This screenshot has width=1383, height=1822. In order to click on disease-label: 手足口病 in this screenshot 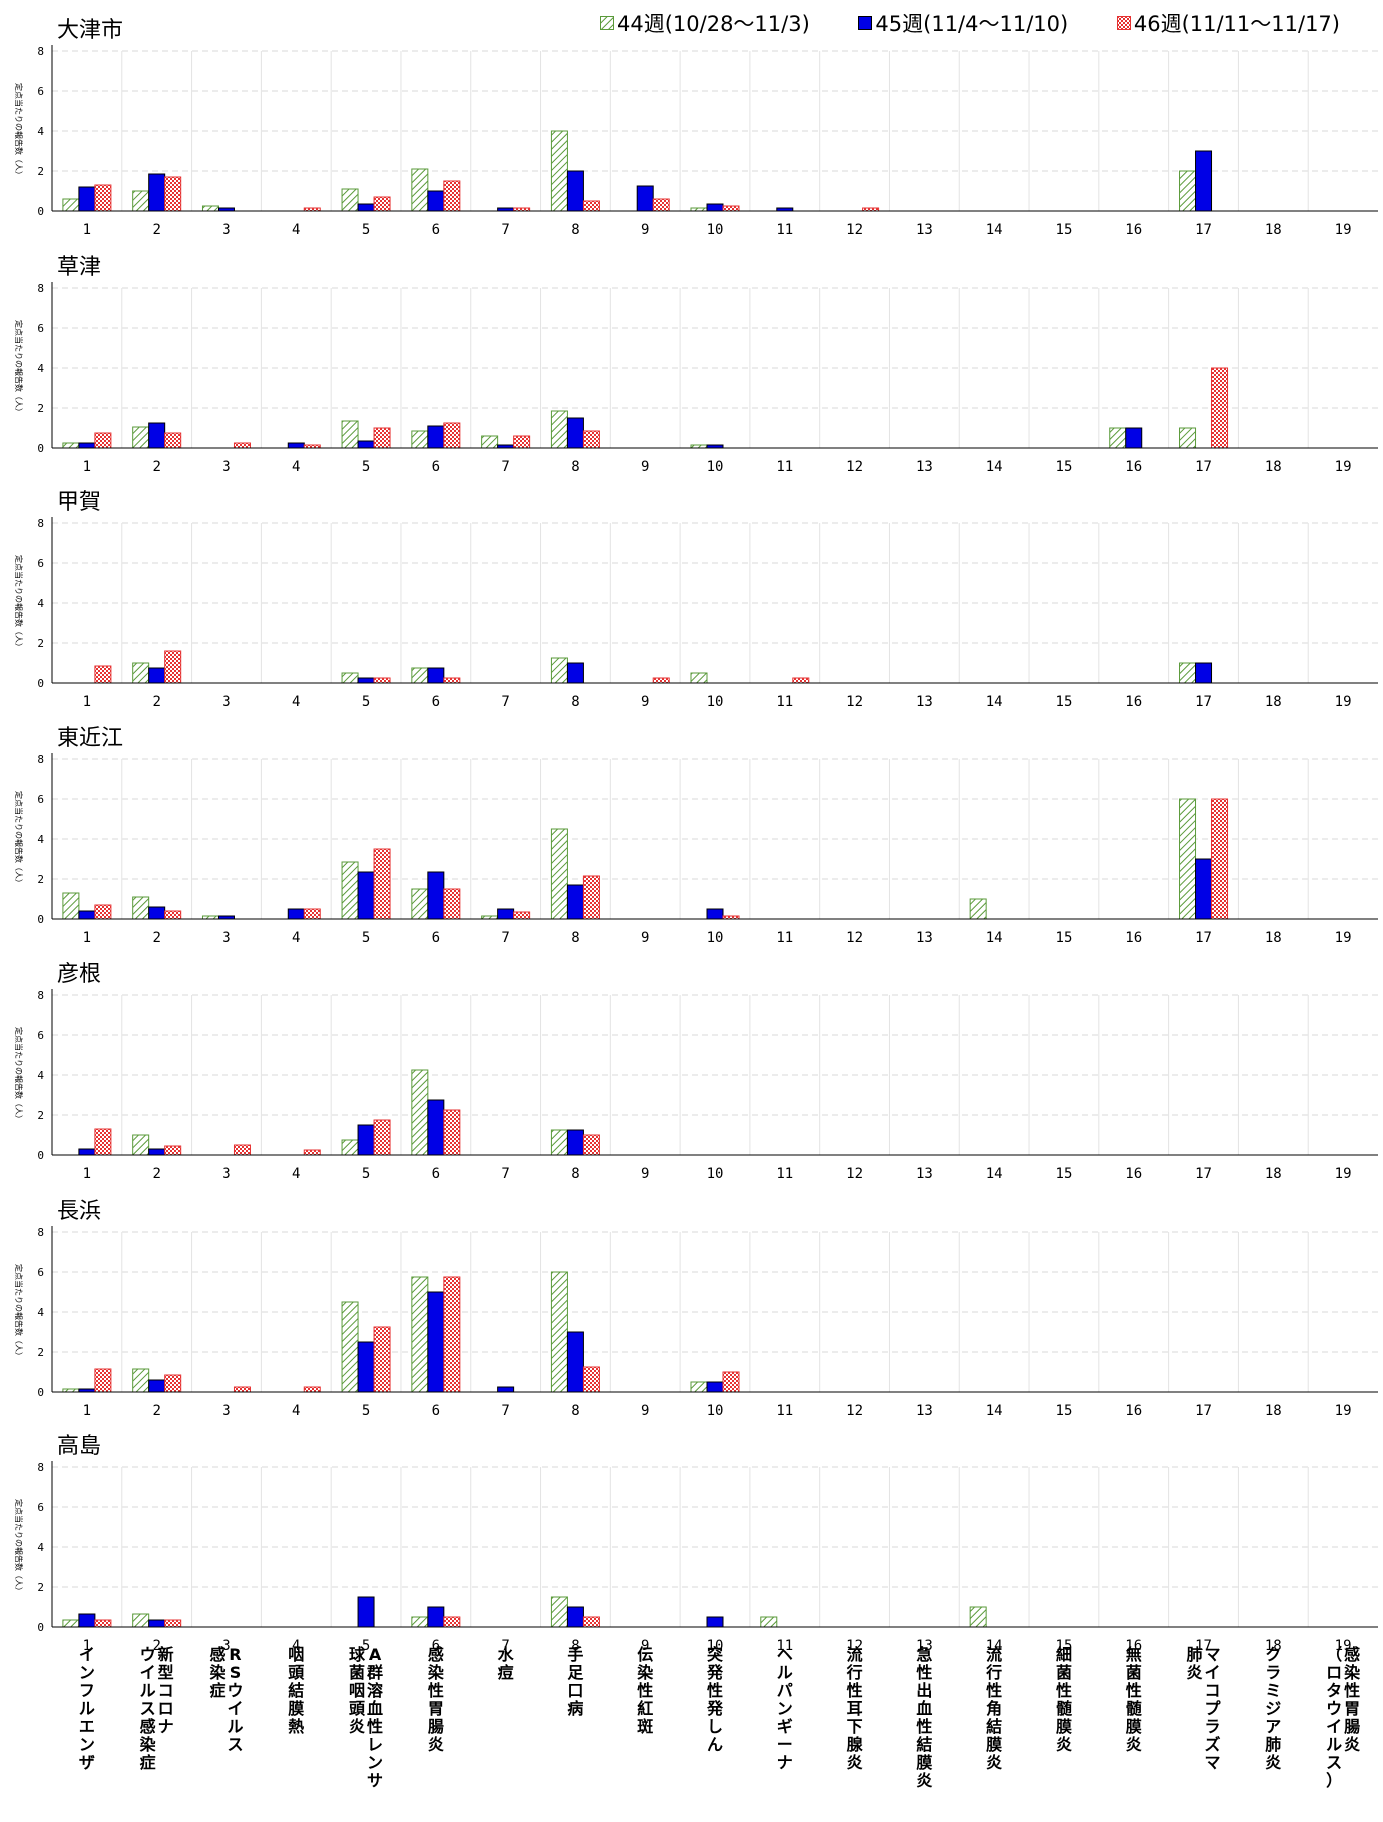, I will do `click(575, 1681)`.